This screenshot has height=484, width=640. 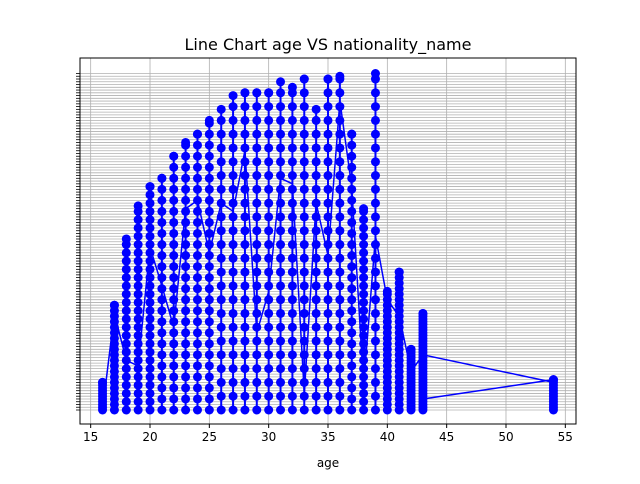 What do you see at coordinates (565, 437) in the screenshot?
I see `x-tick-label: 55` at bounding box center [565, 437].